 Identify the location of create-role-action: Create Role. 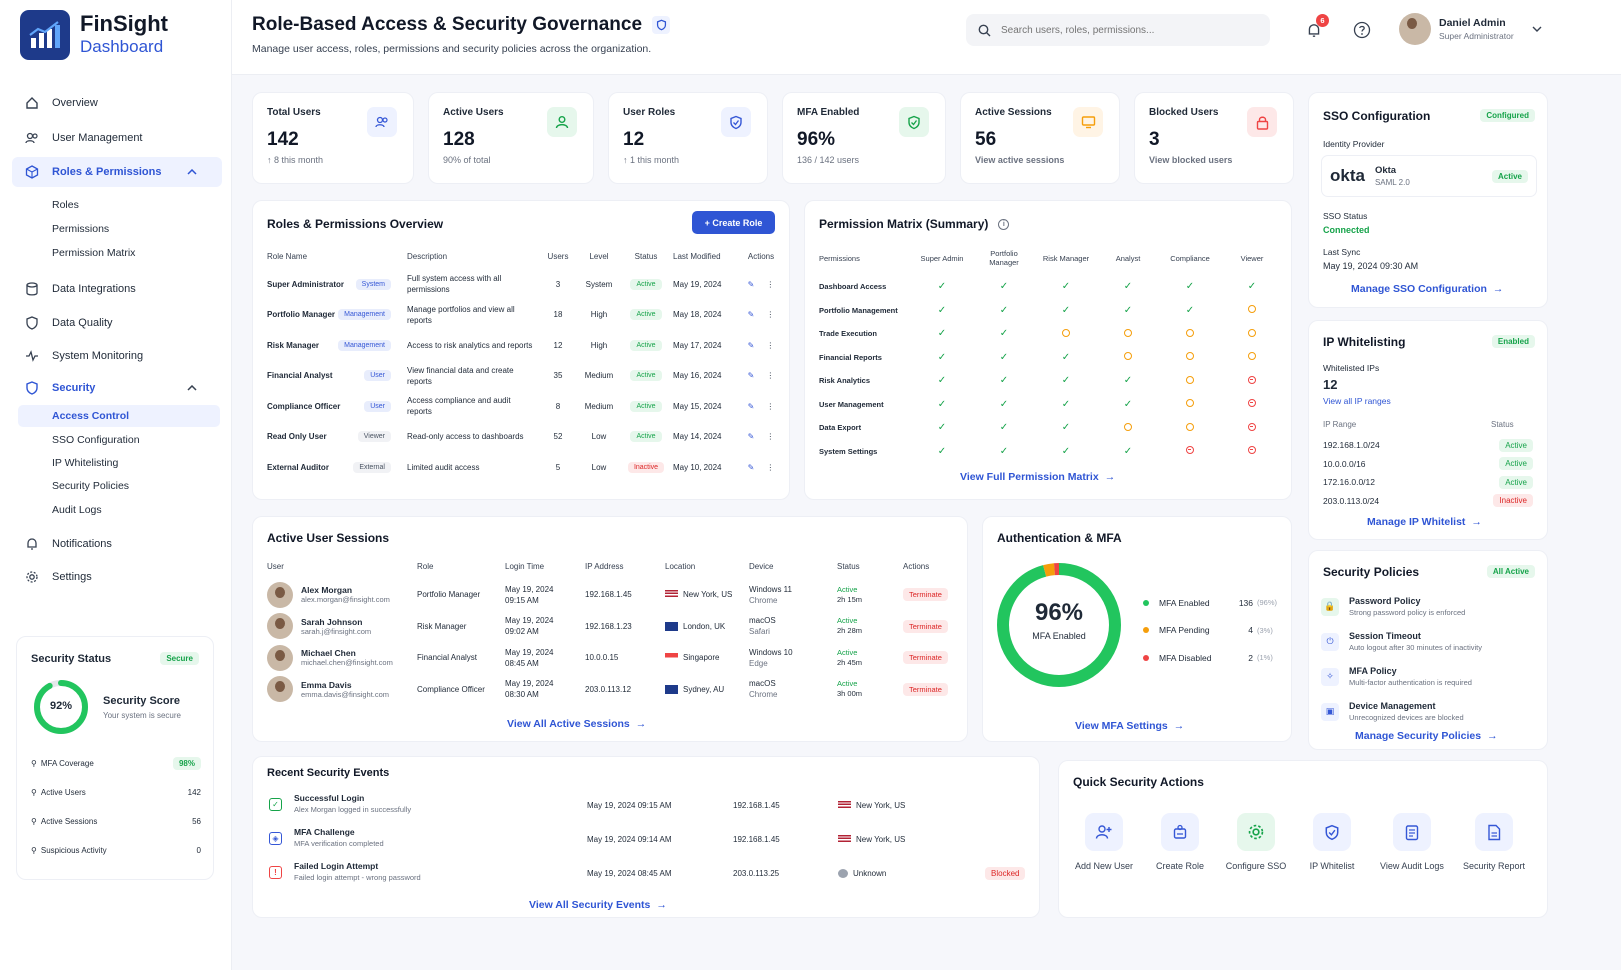
(1180, 842).